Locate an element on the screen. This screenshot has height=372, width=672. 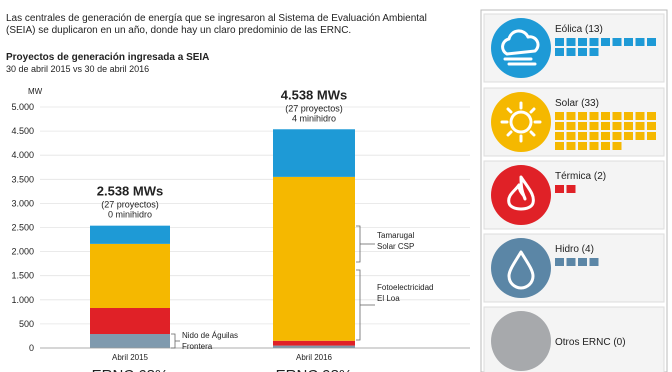
y-tick-label: 2.000 is located at coordinates (22, 252).